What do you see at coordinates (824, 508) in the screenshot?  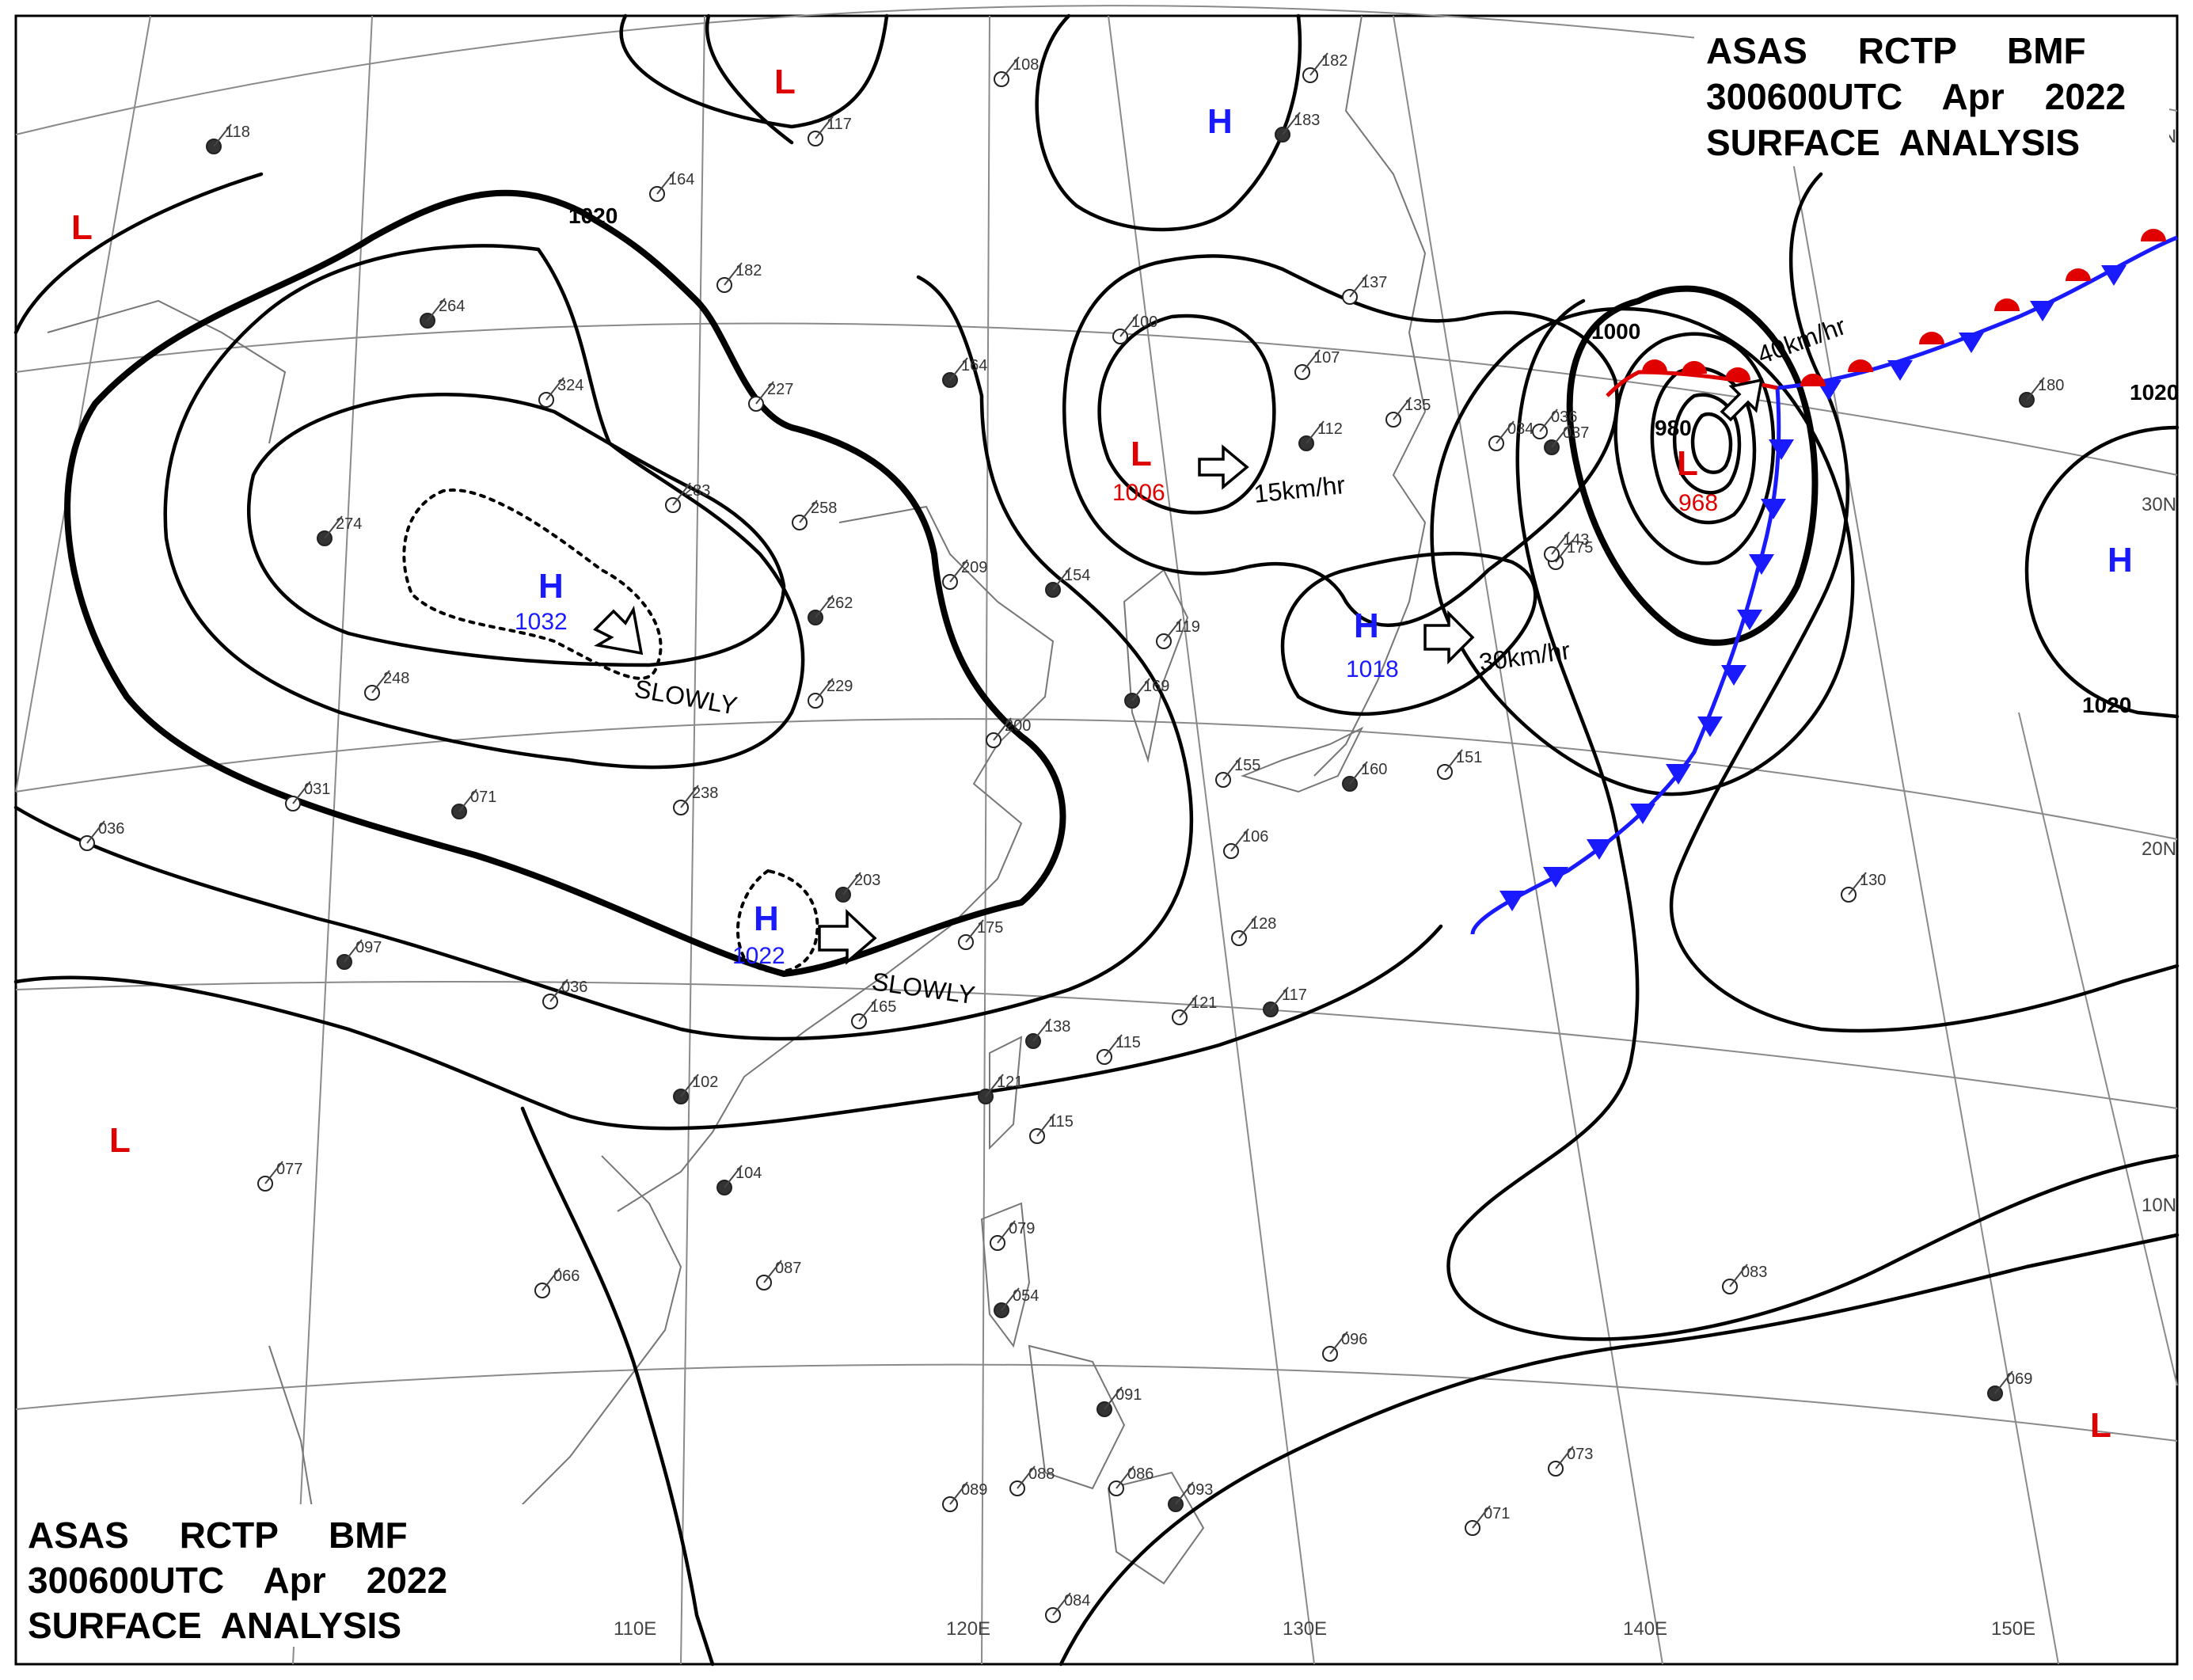 I see `station-pressure: 258` at bounding box center [824, 508].